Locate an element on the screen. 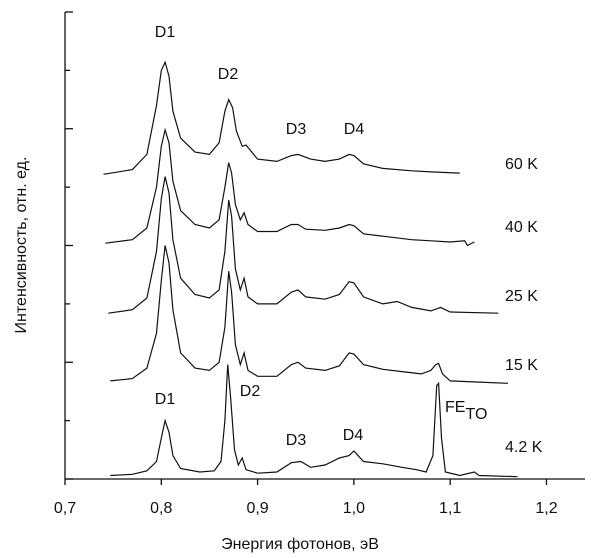 The image size is (593, 558). x-tick-label: 1,1 is located at coordinates (450, 508).